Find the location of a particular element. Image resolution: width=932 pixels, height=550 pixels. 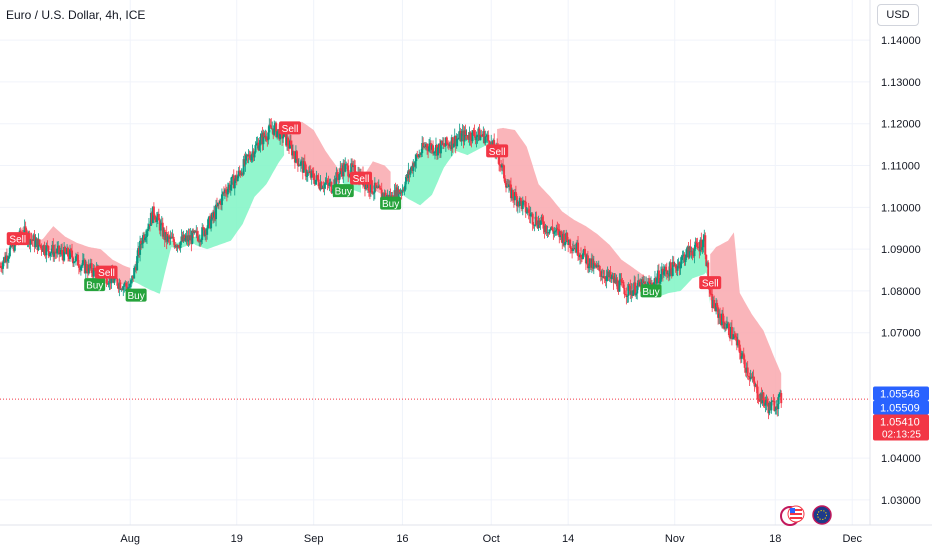

x-tick-label: Oct is located at coordinates (491, 539).